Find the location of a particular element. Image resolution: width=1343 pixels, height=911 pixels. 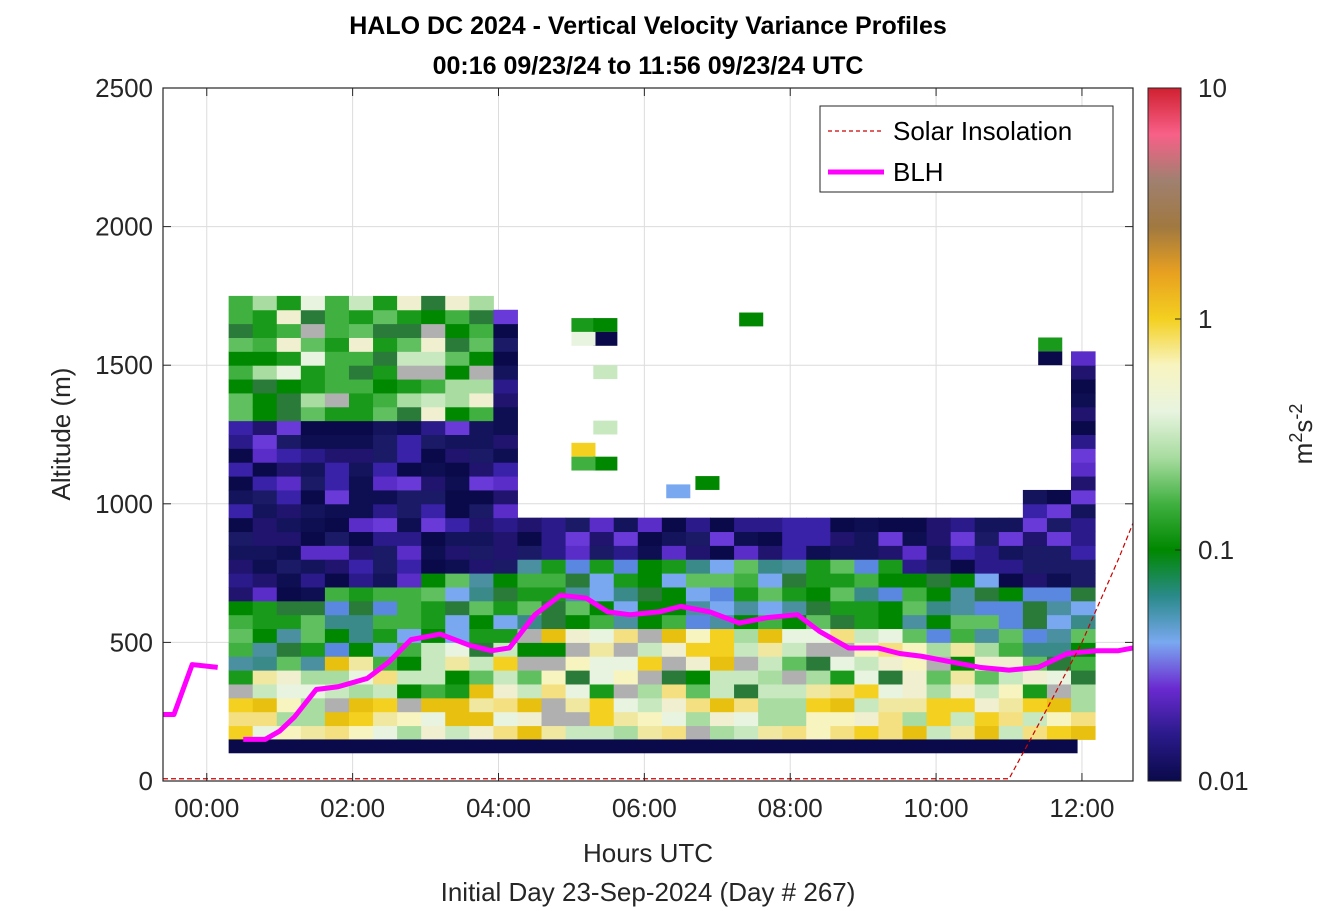

colorbar-tick-label: 0.01 is located at coordinates (1223, 781).